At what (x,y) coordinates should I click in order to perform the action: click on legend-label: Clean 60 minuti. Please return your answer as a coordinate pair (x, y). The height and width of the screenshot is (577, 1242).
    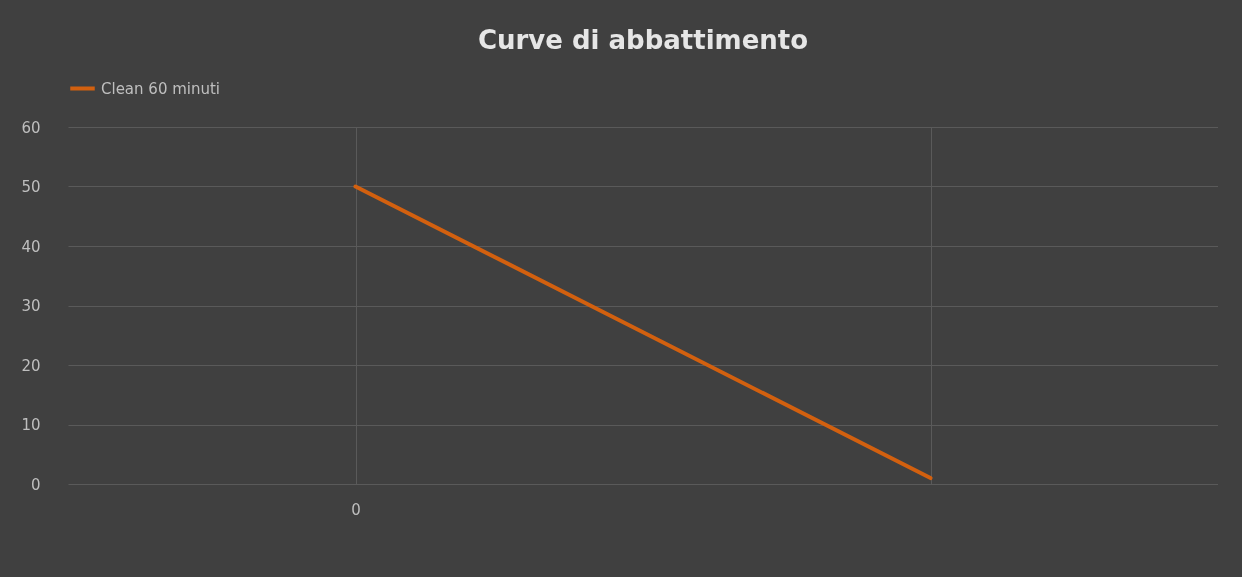
    Looking at the image, I should click on (161, 88).